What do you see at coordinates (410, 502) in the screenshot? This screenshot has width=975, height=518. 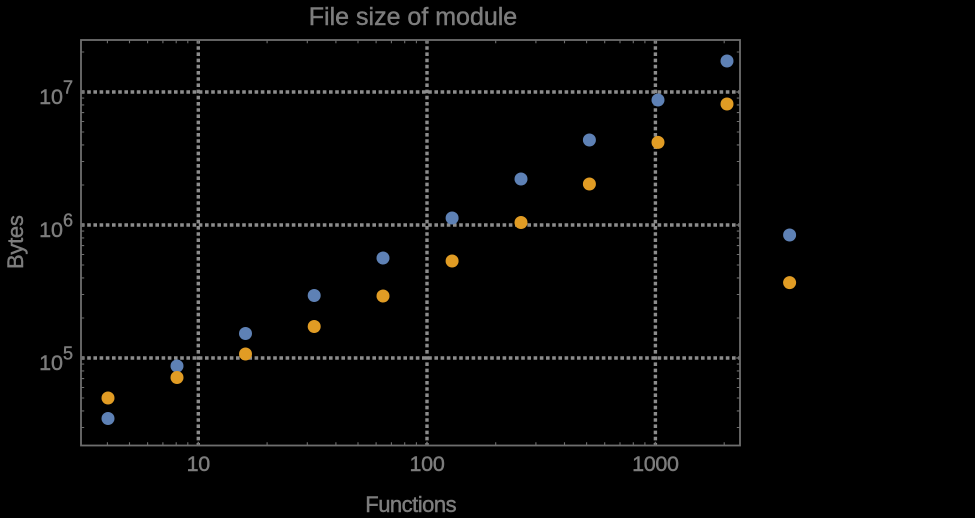 I see `svg-text: Functions` at bounding box center [410, 502].